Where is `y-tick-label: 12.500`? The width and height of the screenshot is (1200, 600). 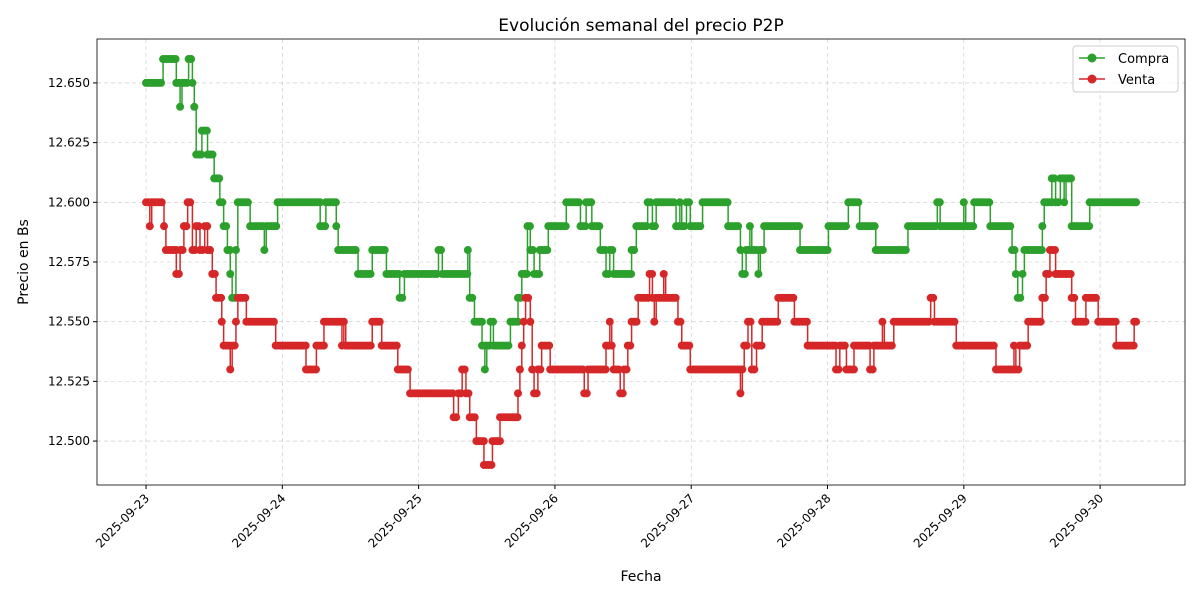
y-tick-label: 12.500 is located at coordinates (69, 441).